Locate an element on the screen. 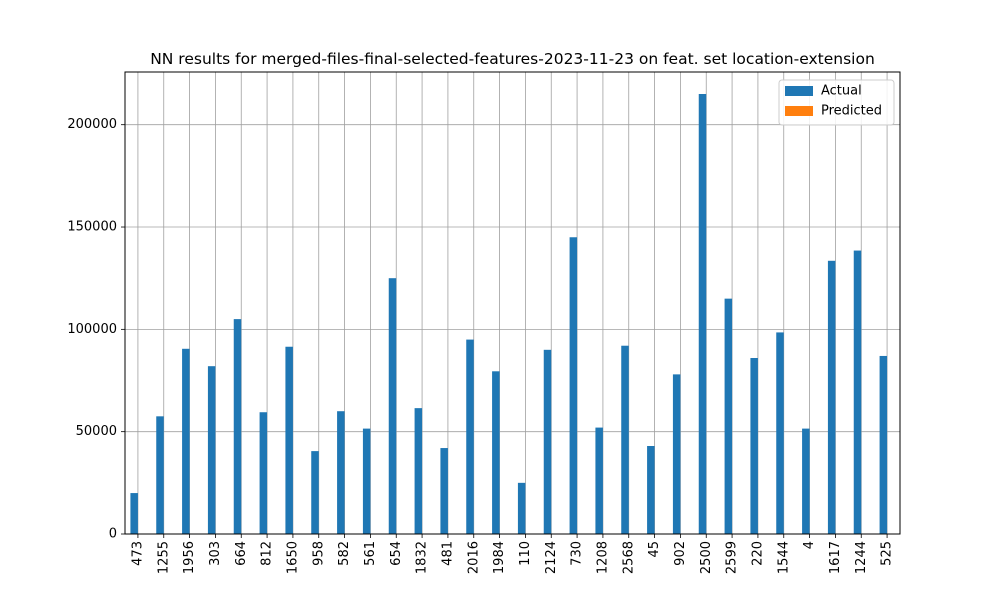 The image size is (1000, 600). x-tick-label: 303 is located at coordinates (215, 553).